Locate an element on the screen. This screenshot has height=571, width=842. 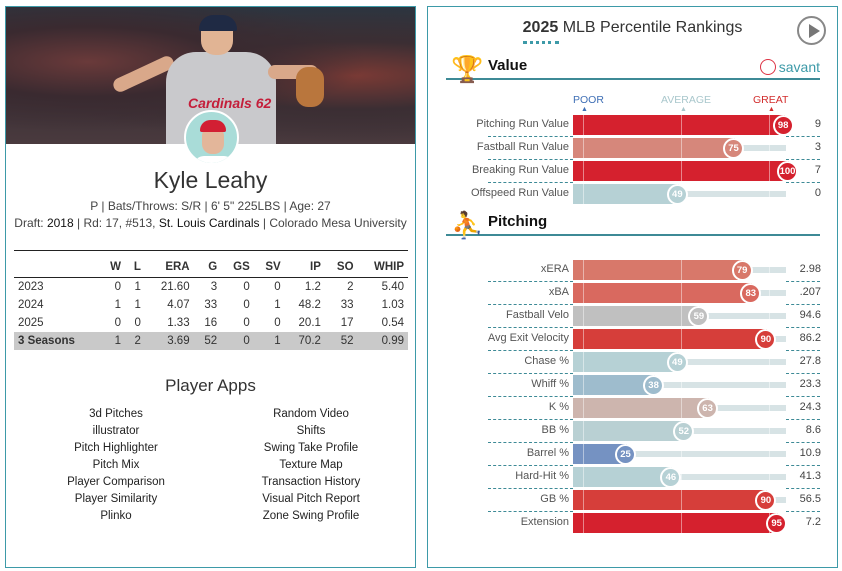
percentile-row: GB % 90 56.5 is located at coordinates (633, 500).